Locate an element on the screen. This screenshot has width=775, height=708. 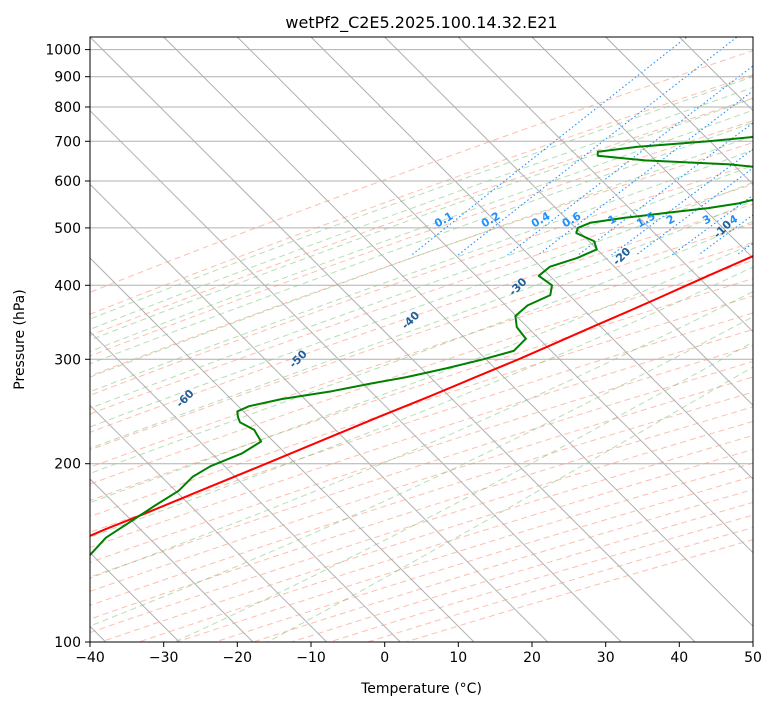
x-axis: −40 −30 −20 −10 0 10 20 30 40 50 is located at coordinates (418, 654).